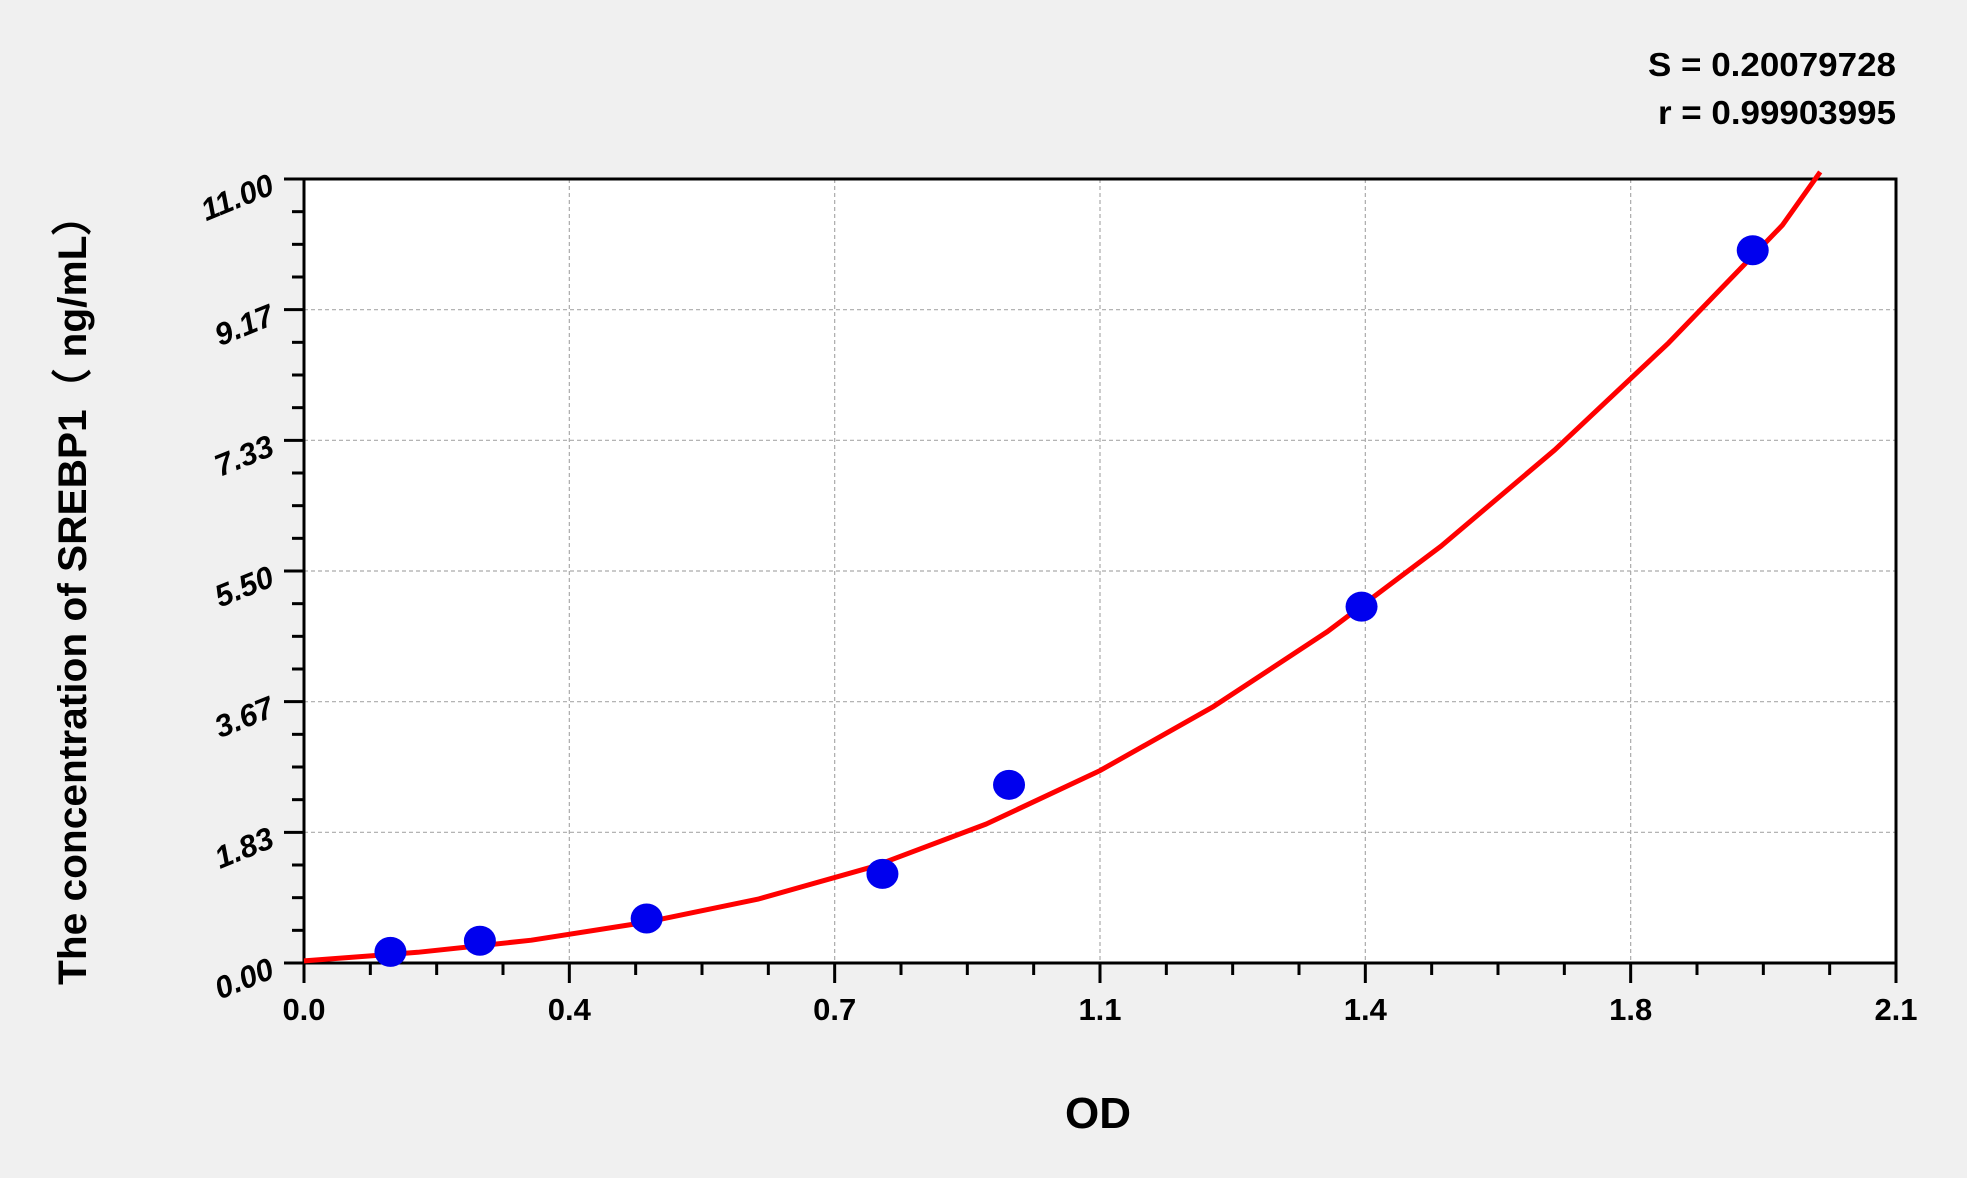  Describe the element at coordinates (834, 1009) in the screenshot. I see `x-tick-label: 0.7` at that location.